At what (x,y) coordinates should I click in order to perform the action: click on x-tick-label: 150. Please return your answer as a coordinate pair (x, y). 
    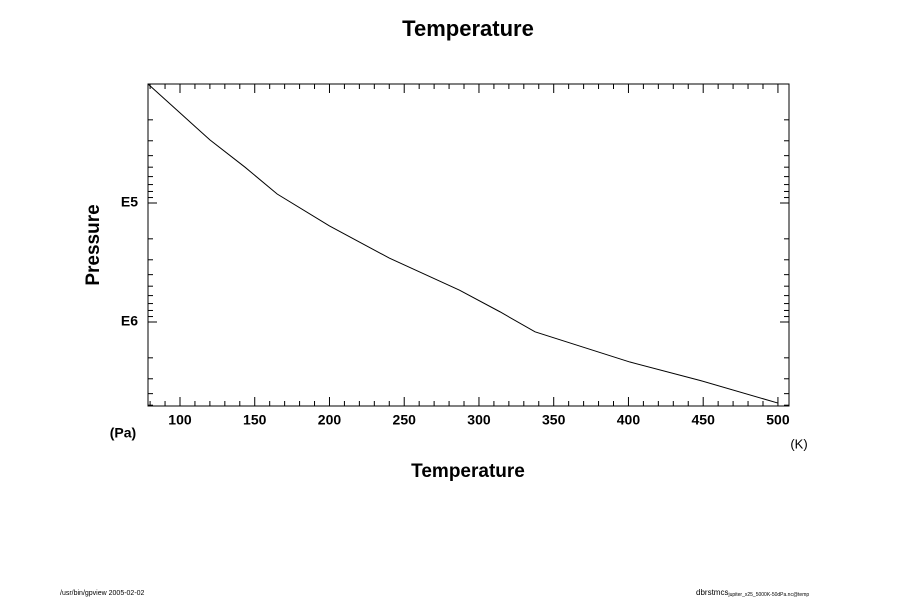
    Looking at the image, I should click on (255, 420).